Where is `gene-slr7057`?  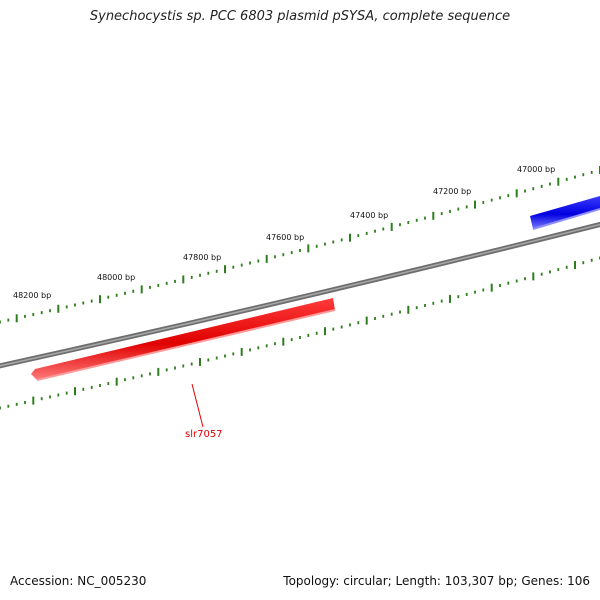 gene-slr7057 is located at coordinates (183, 339).